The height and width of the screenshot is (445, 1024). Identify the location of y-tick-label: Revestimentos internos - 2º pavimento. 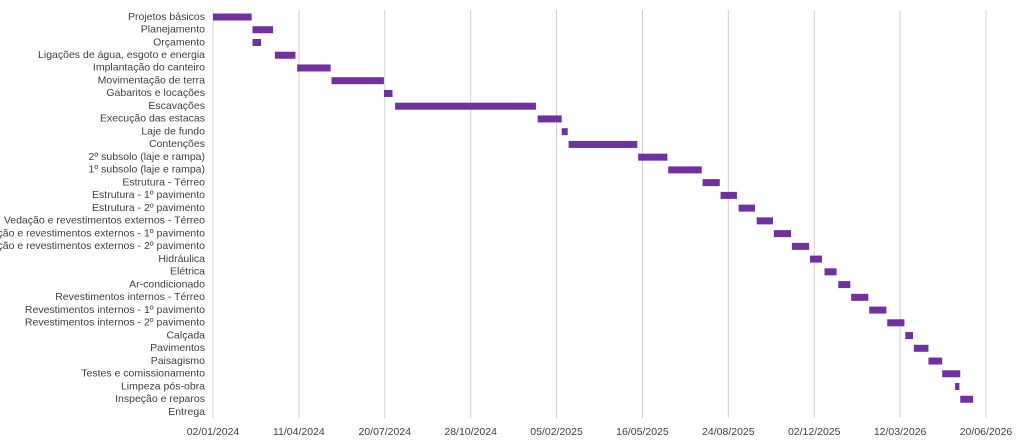
(115, 323).